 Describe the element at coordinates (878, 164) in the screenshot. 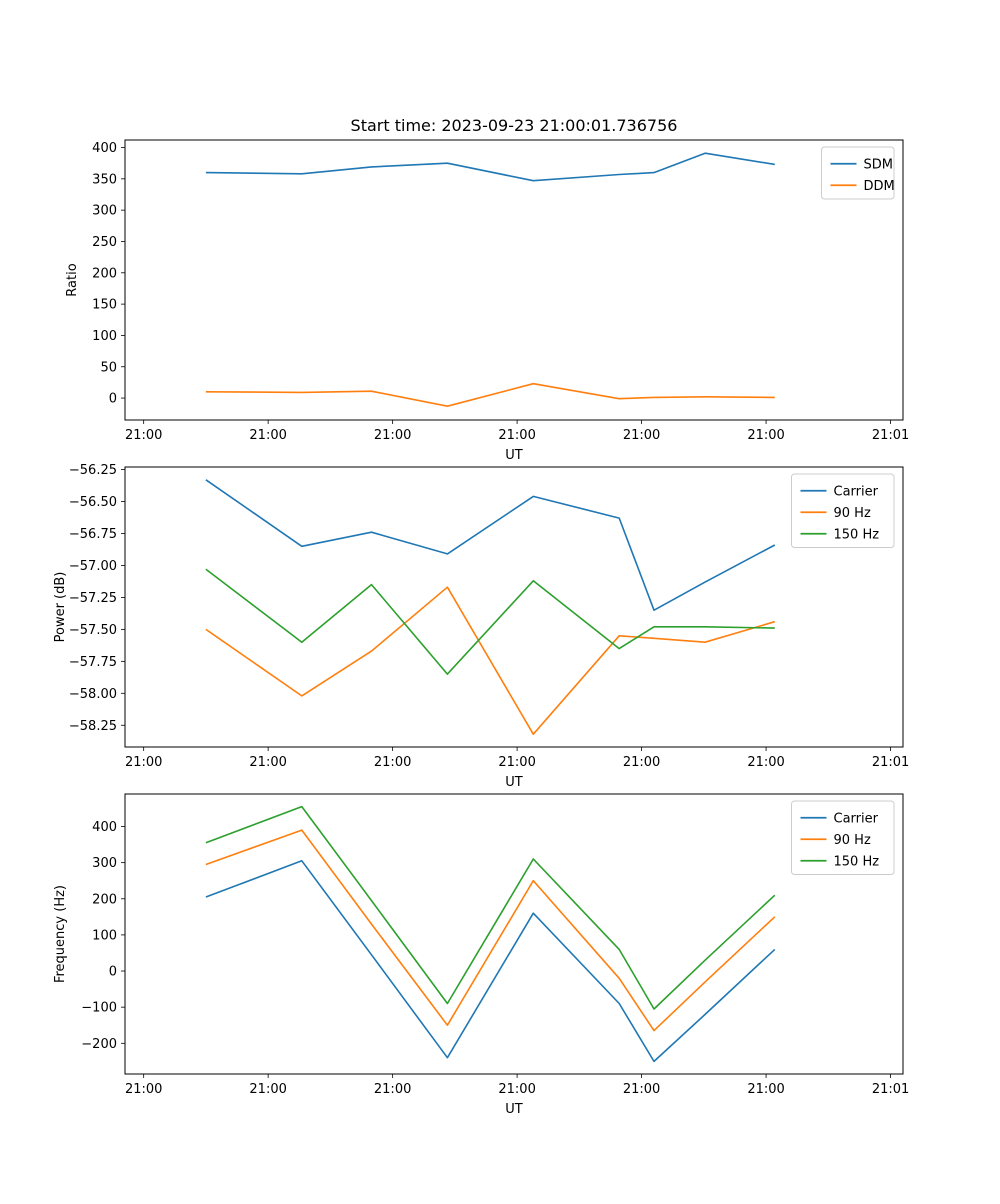

I see `legend-label: SDM` at that location.